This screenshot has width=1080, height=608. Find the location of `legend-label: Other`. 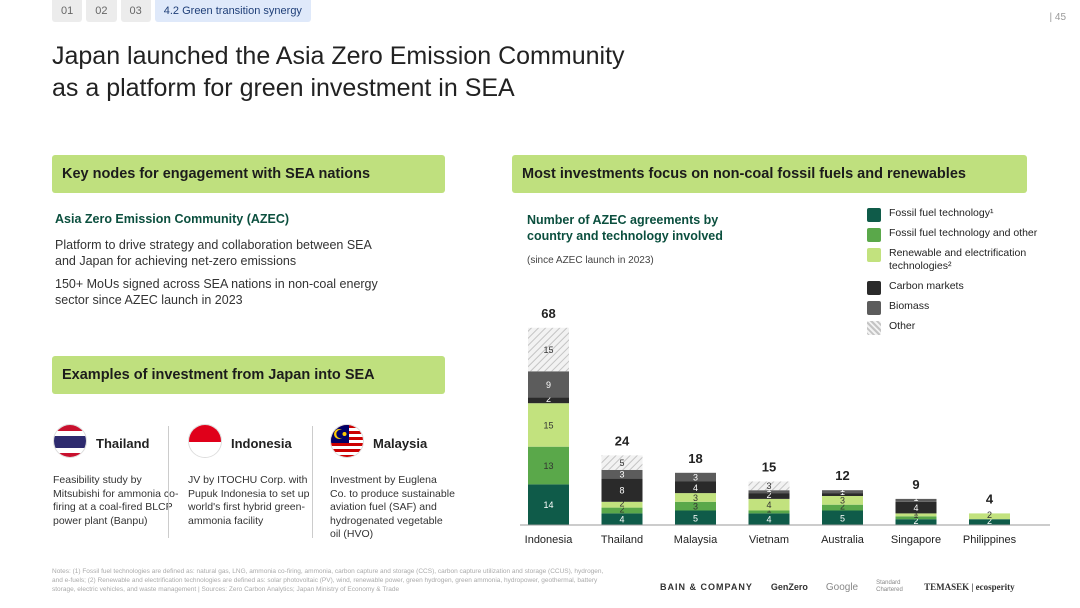

legend-label: Other is located at coordinates (902, 326).